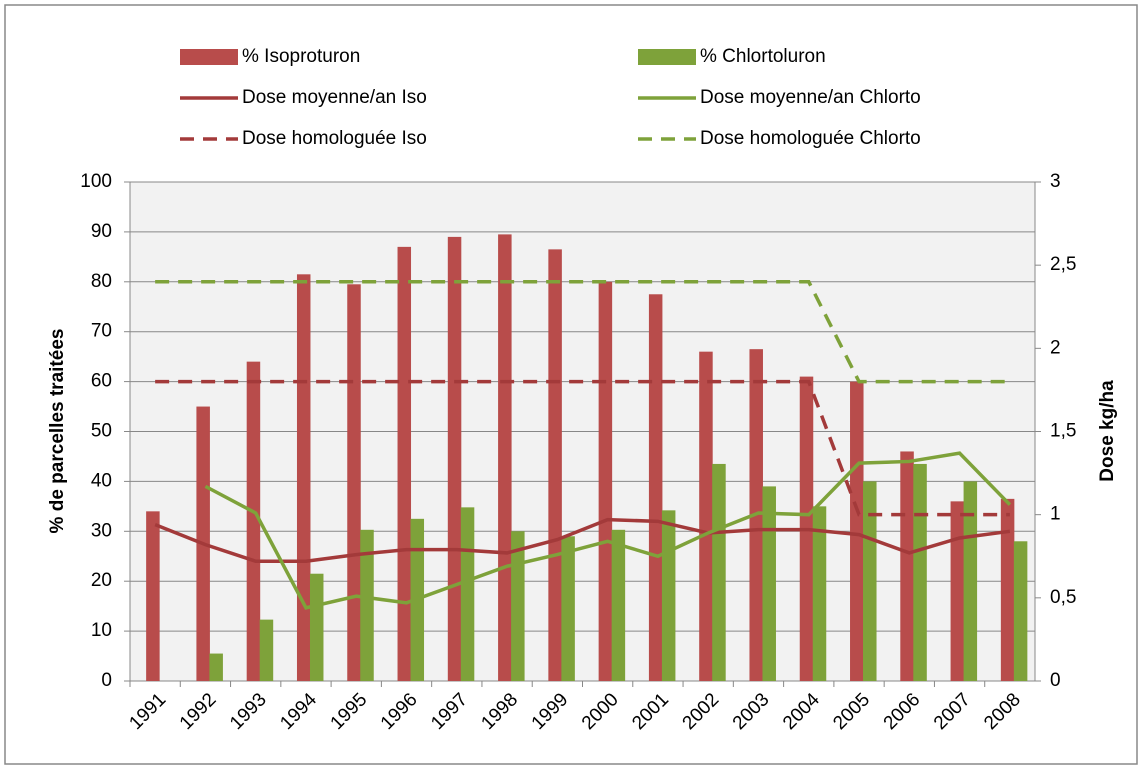 The height and width of the screenshot is (774, 1143). I want to click on y-tick-label: 30, so click(101, 530).